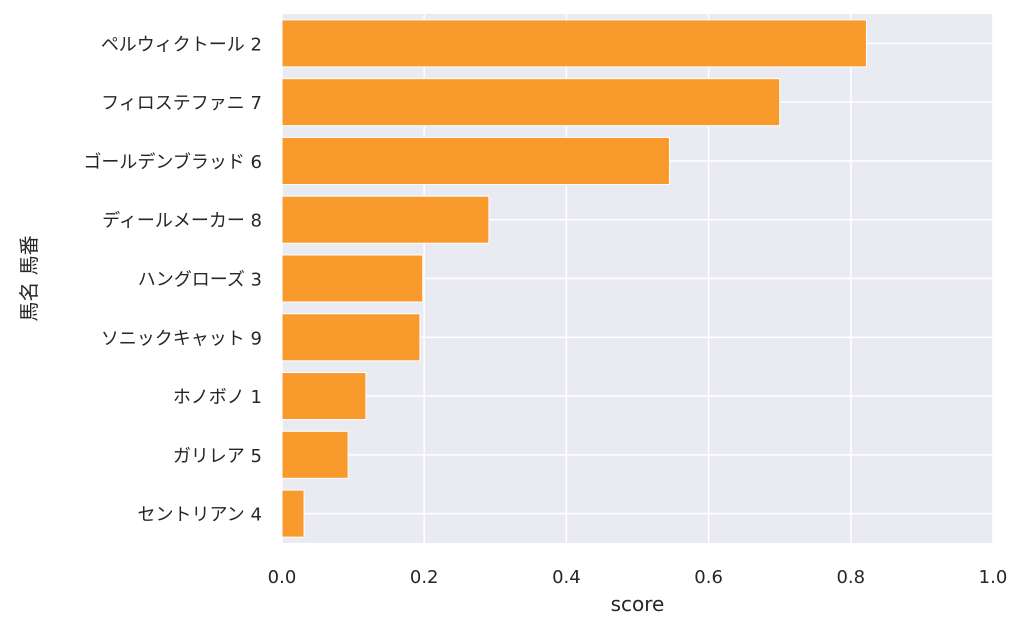  What do you see at coordinates (172, 162) in the screenshot?
I see `y-tick-label: ゴールデンブラッド 6` at bounding box center [172, 162].